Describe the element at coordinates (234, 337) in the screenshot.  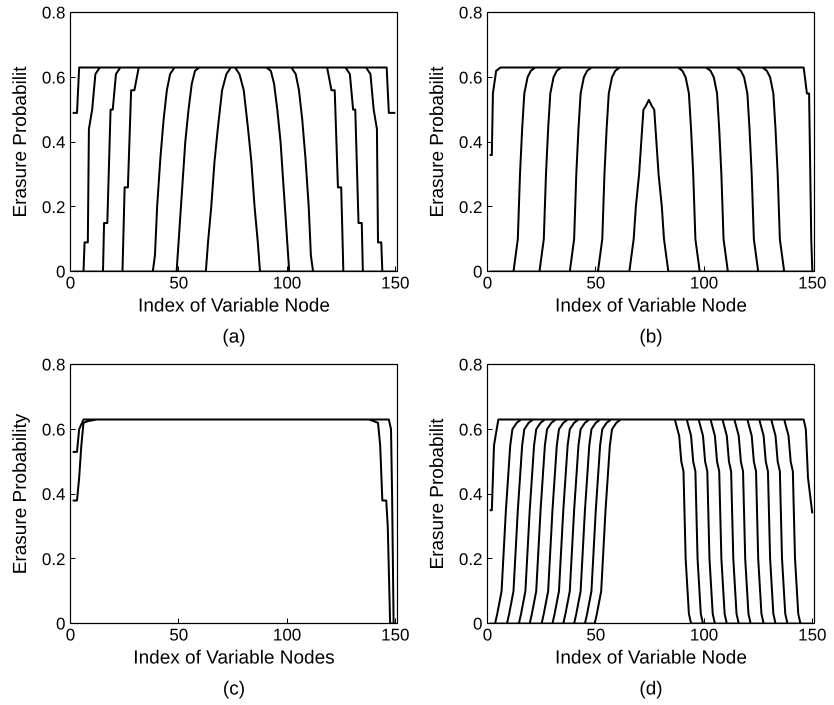
I see `text: (a)` at that location.